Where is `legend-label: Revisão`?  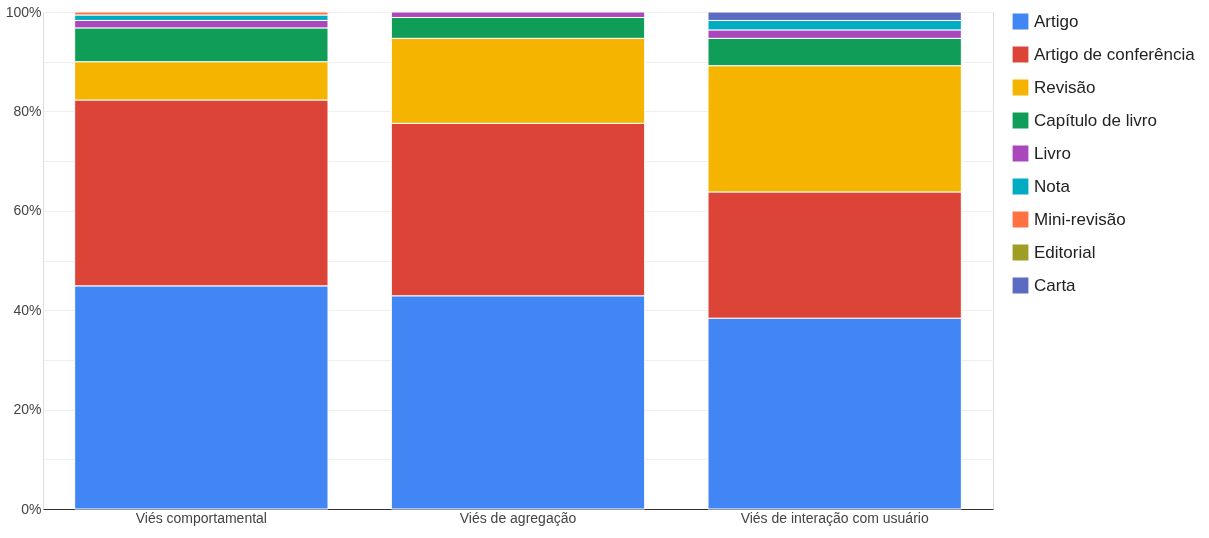 legend-label: Revisão is located at coordinates (1065, 87).